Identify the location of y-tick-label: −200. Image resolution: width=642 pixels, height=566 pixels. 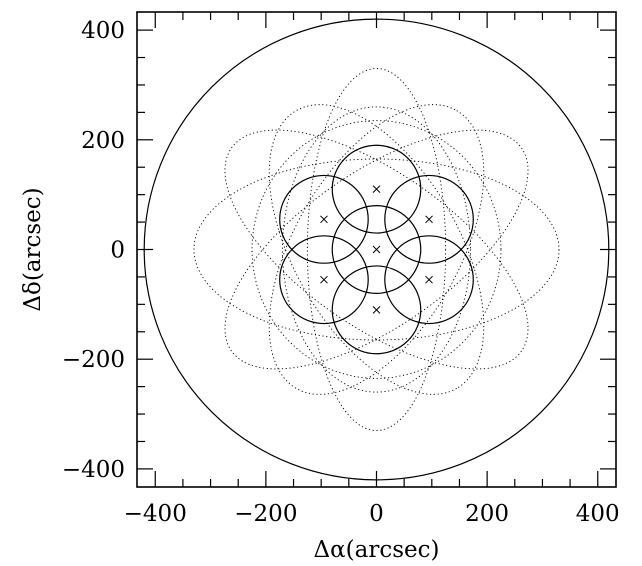
(93, 360).